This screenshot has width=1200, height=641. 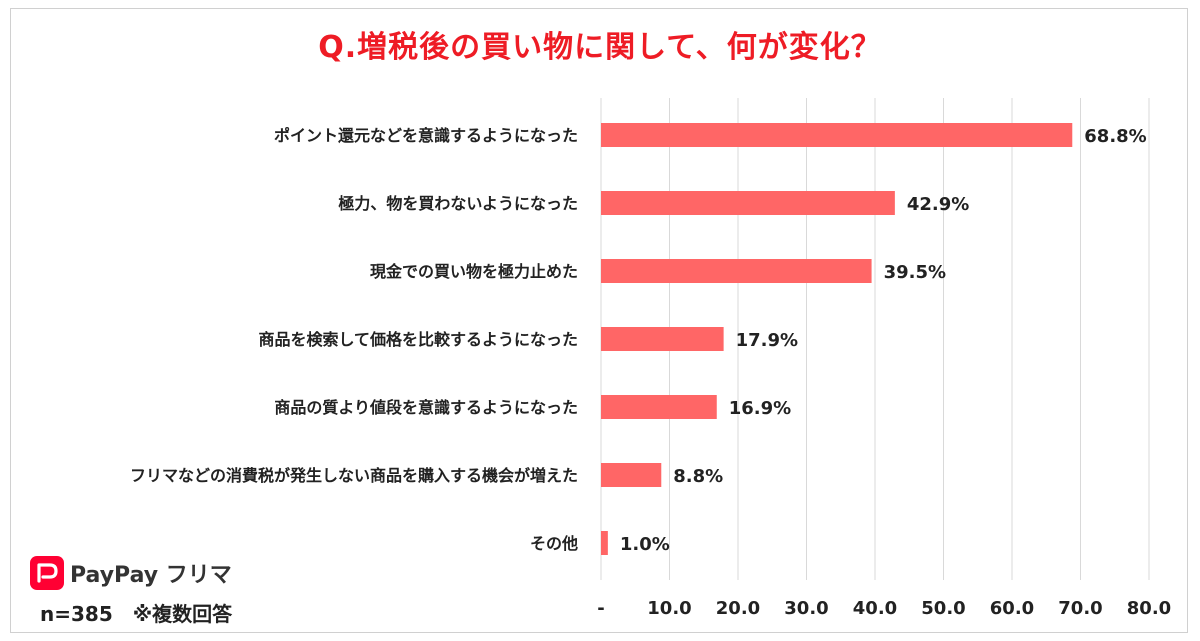 What do you see at coordinates (875, 608) in the screenshot?
I see `x-tick-label: 40.0` at bounding box center [875, 608].